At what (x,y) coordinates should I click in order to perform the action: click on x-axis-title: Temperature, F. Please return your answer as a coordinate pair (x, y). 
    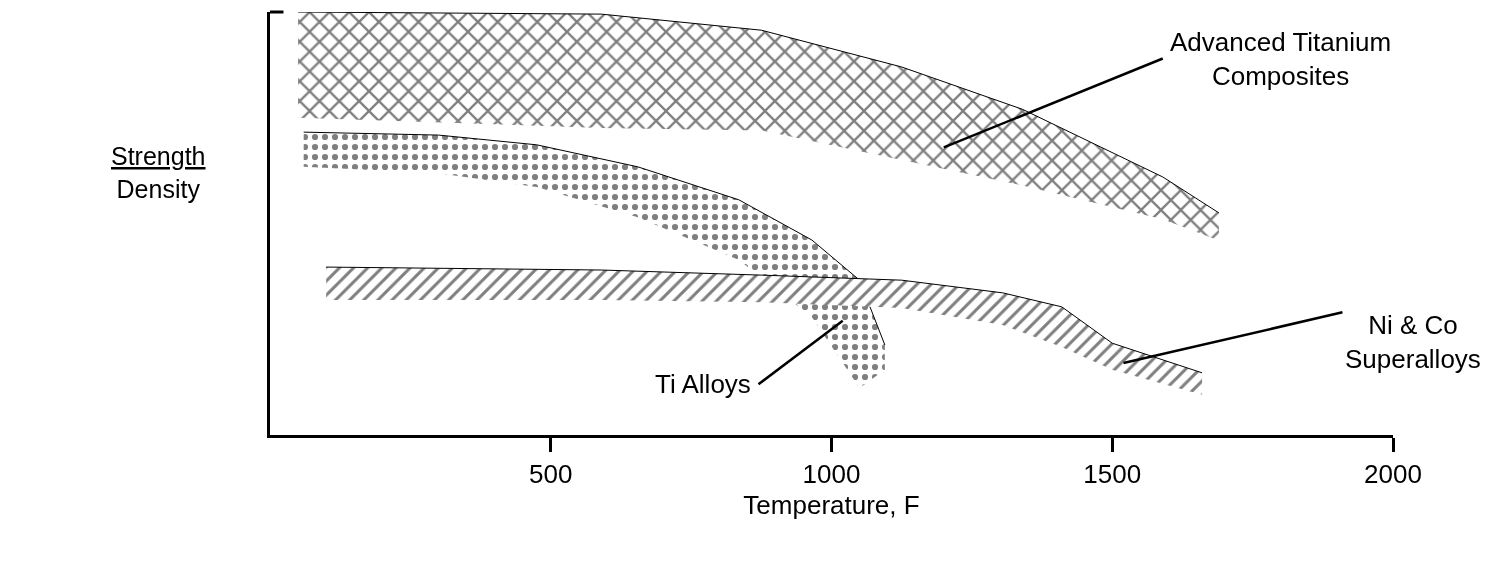
    Looking at the image, I should click on (831, 504).